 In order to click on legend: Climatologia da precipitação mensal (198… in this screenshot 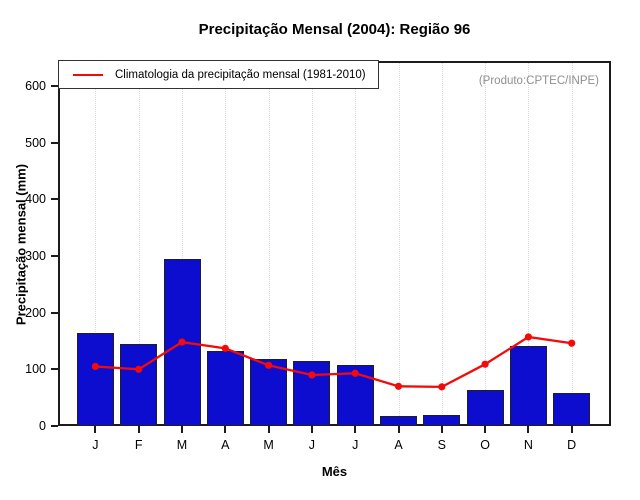, I will do `click(218, 74)`.